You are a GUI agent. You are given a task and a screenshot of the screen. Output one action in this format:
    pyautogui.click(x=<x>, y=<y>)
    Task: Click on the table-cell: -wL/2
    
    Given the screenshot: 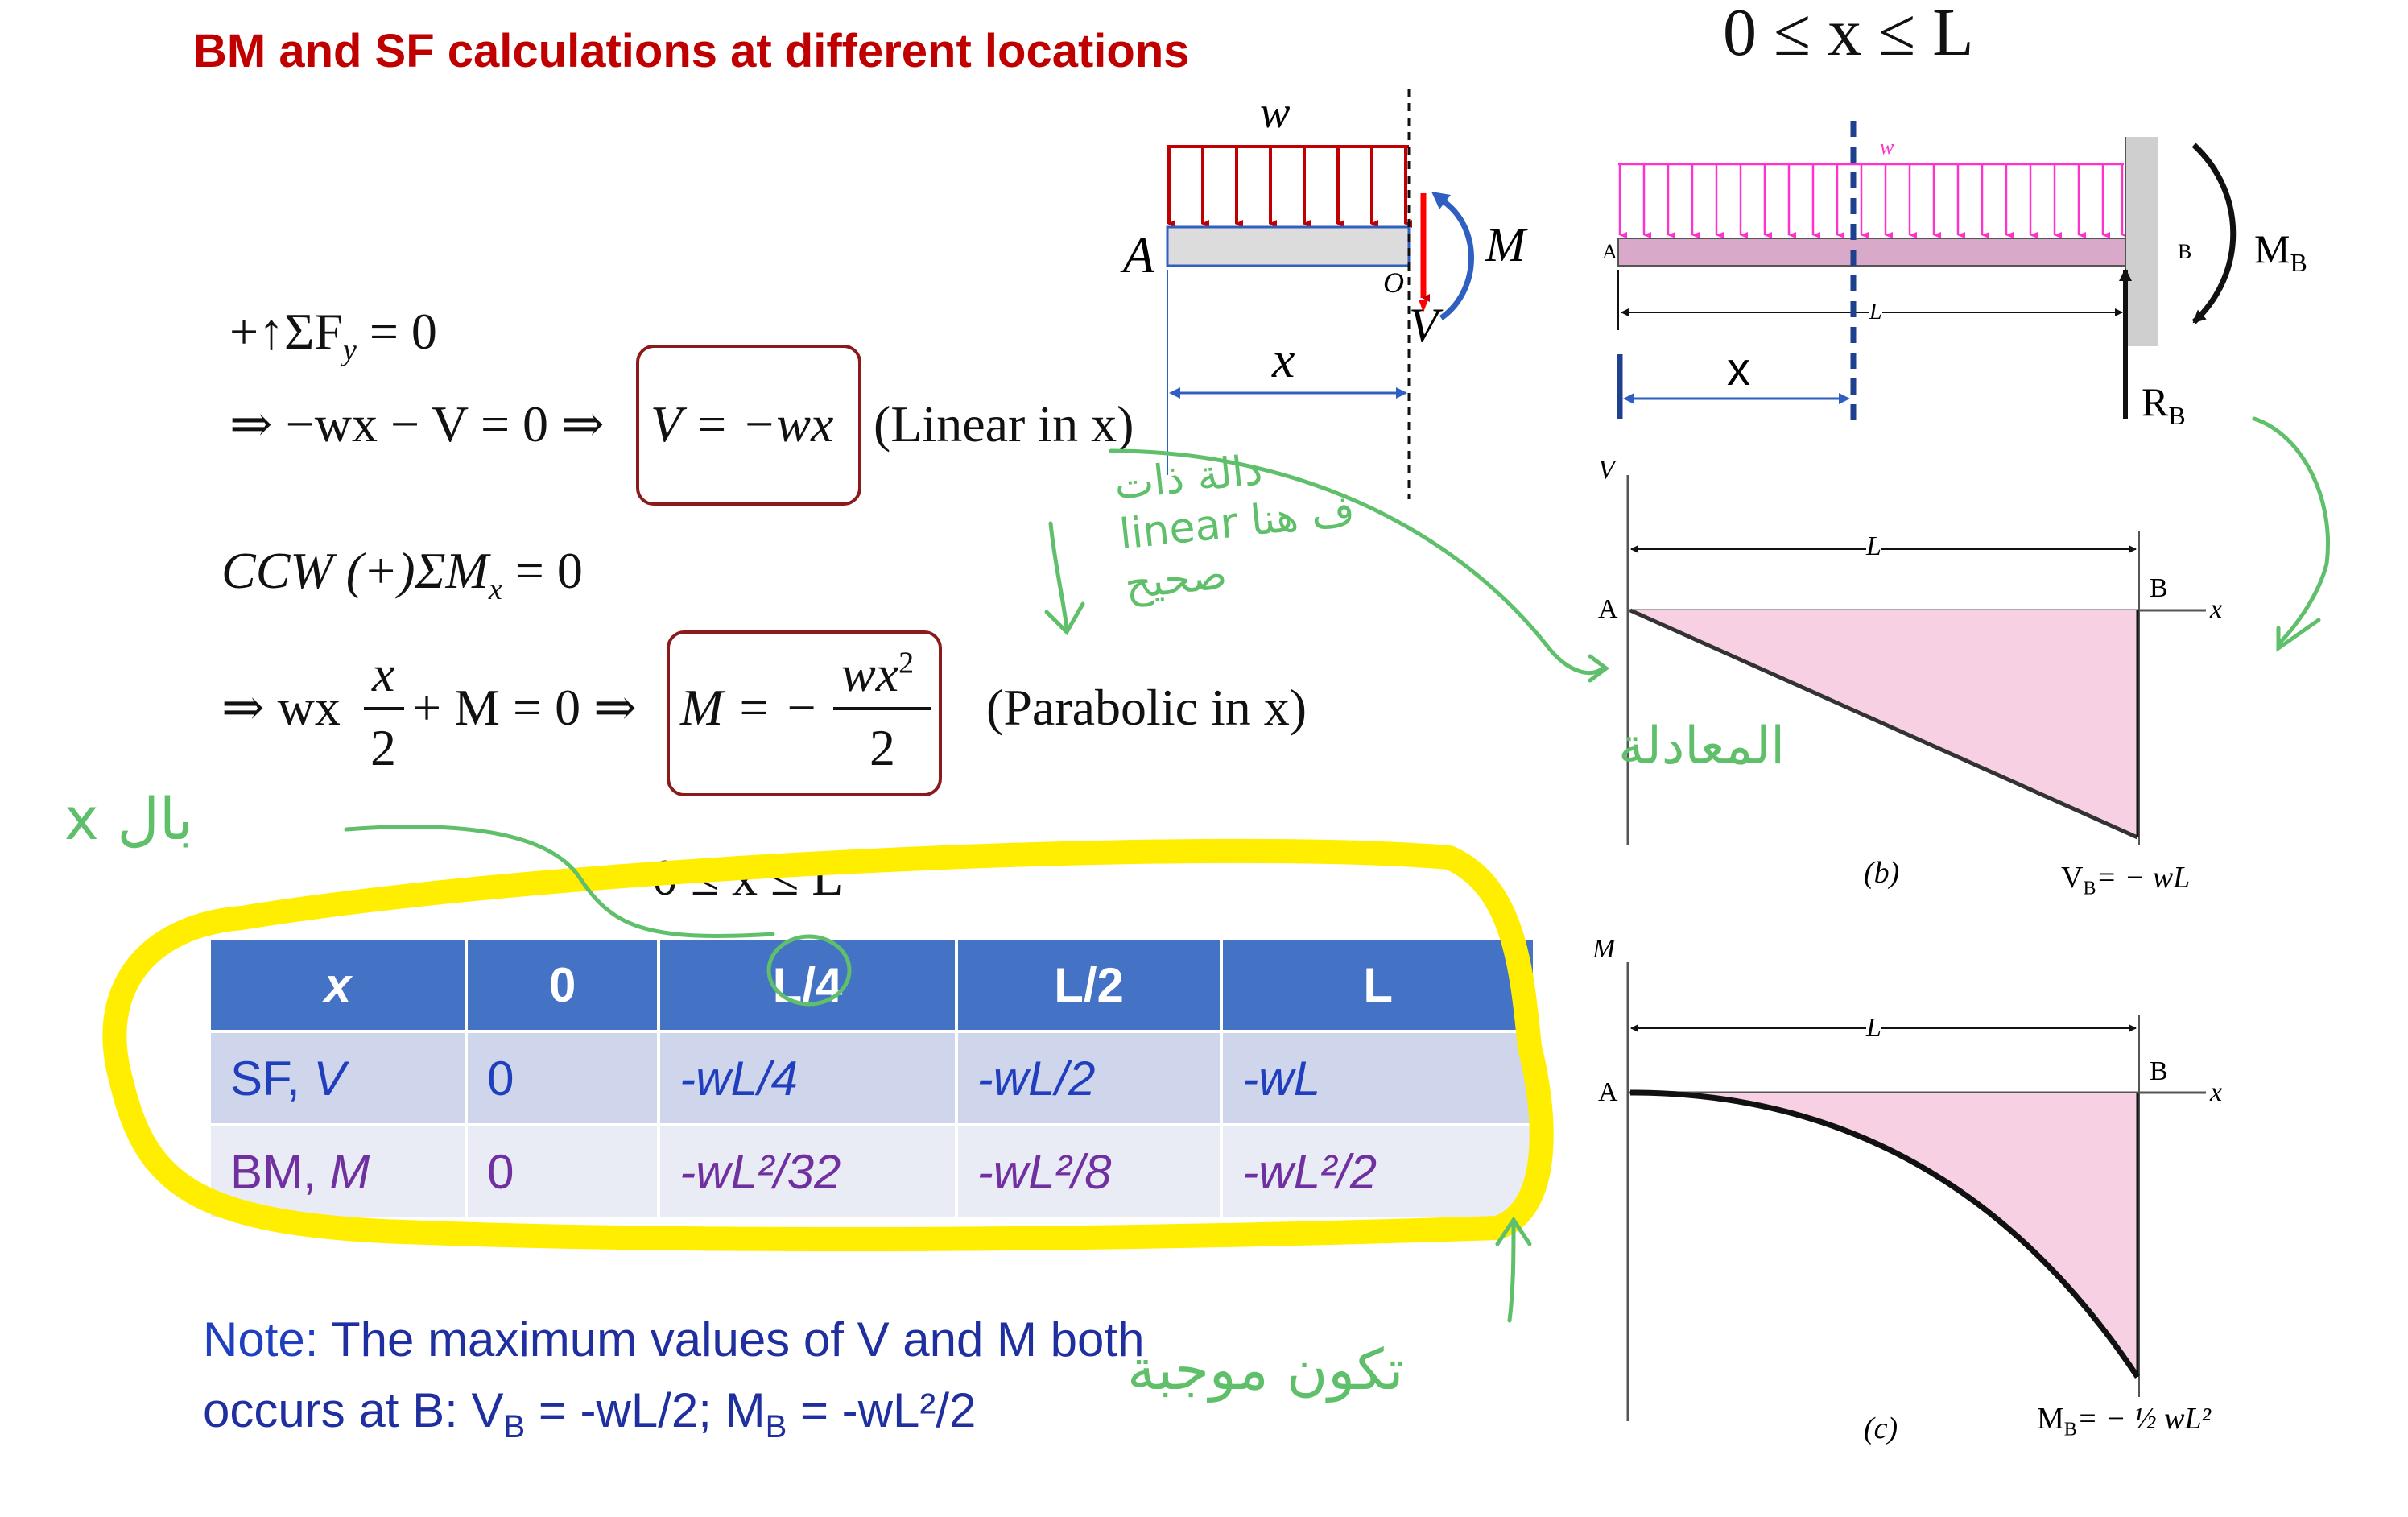 What is the action you would take?
    pyautogui.click(x=1089, y=1078)
    